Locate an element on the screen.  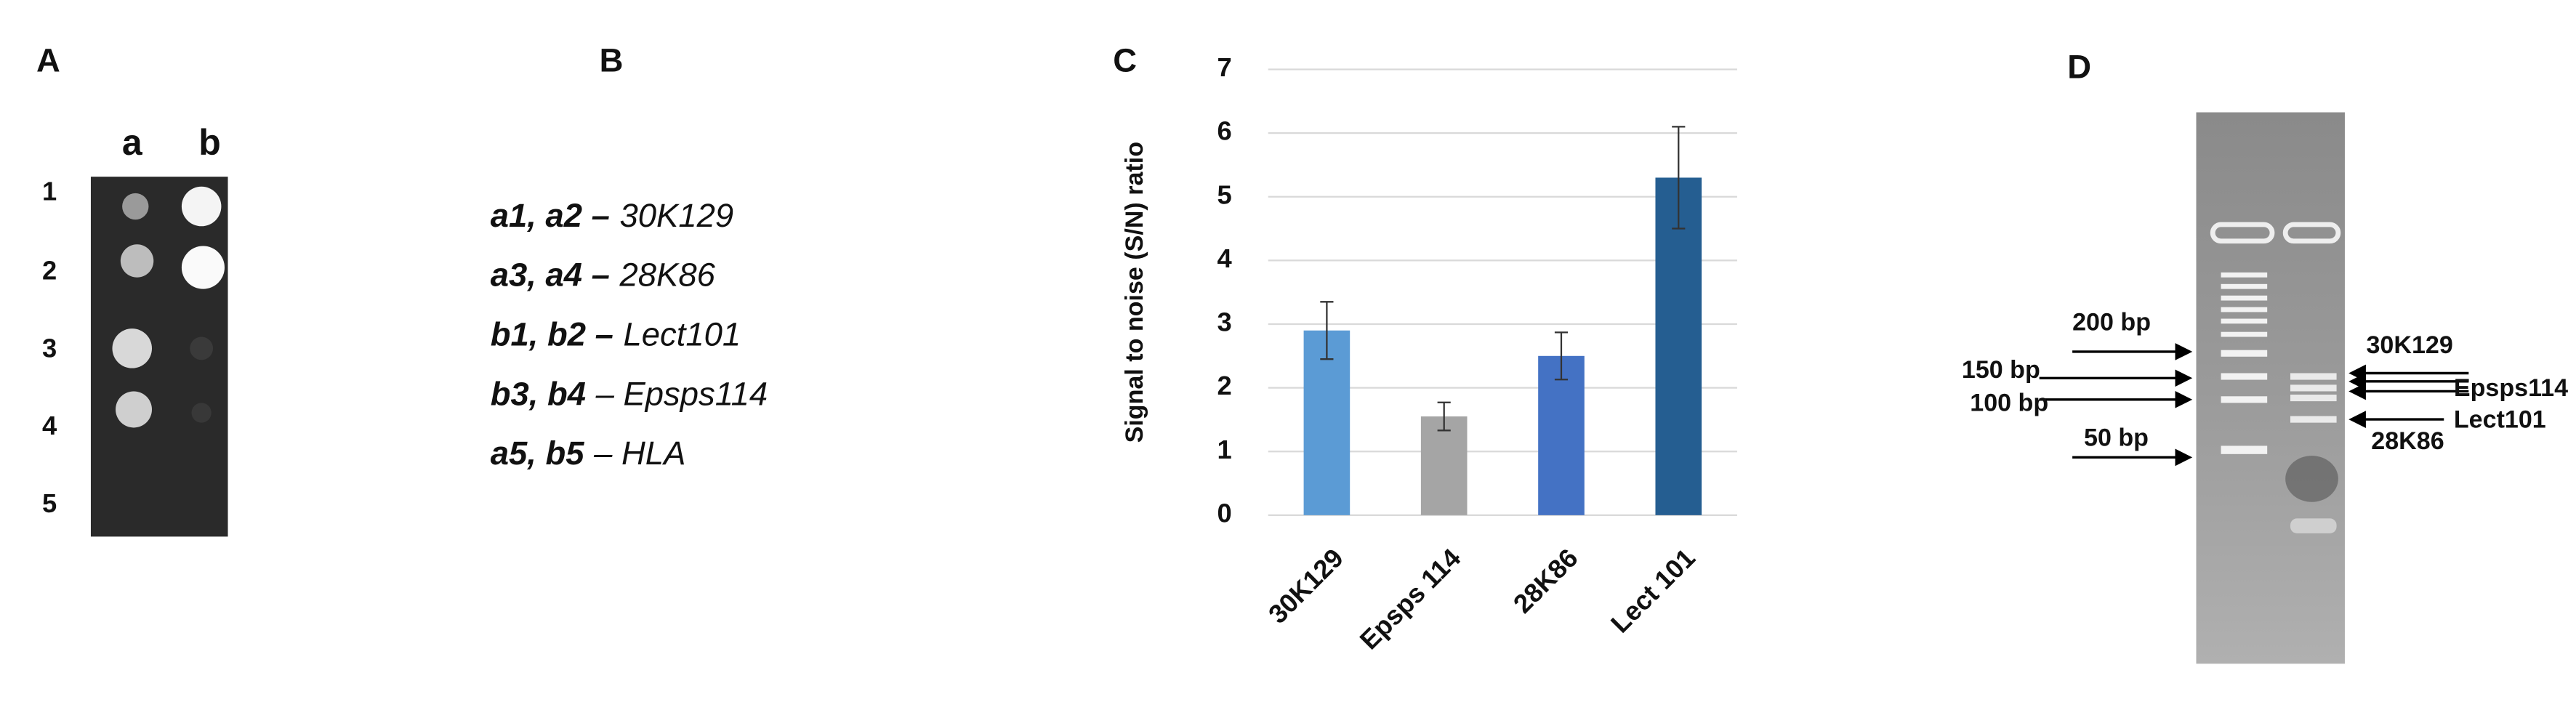
panel-label: B is located at coordinates (612, 59).